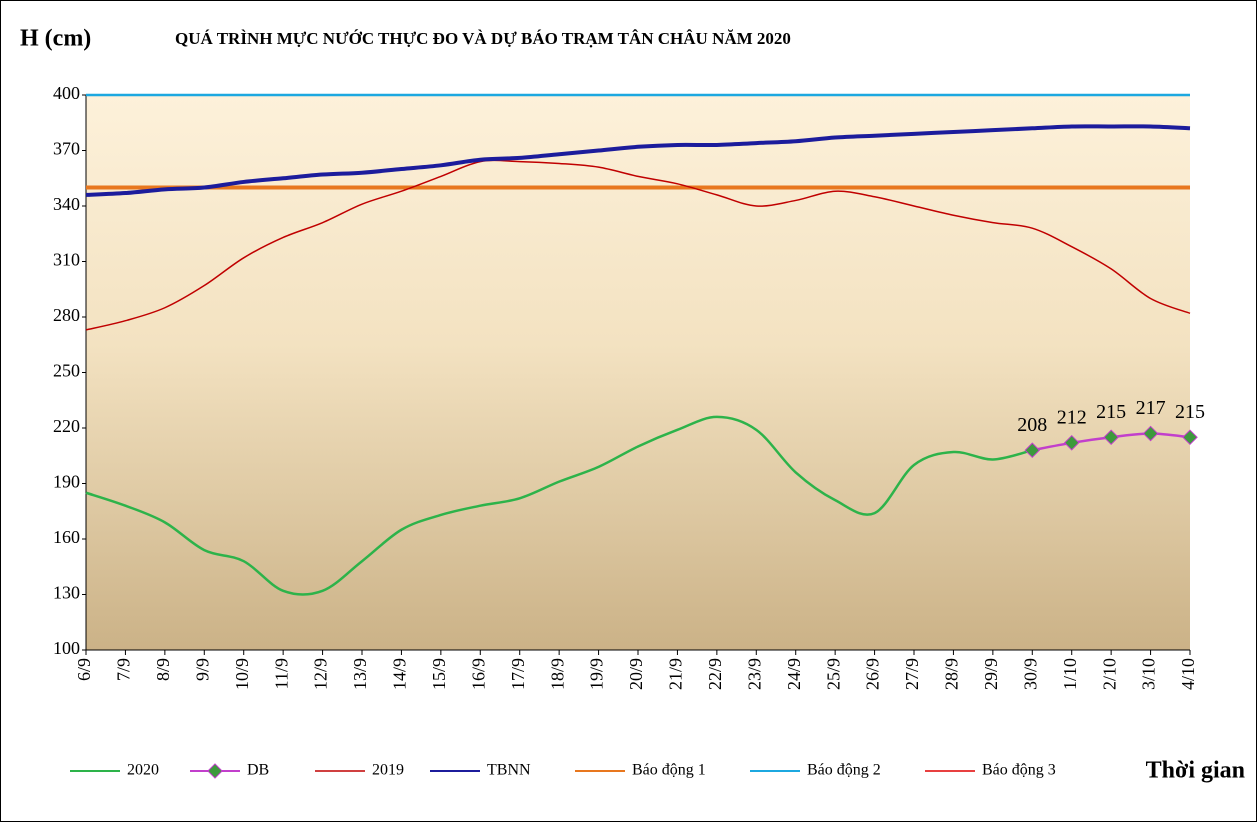 The height and width of the screenshot is (823, 1258). Describe the element at coordinates (66, 260) in the screenshot. I see `y-tick-label: 310` at that location.